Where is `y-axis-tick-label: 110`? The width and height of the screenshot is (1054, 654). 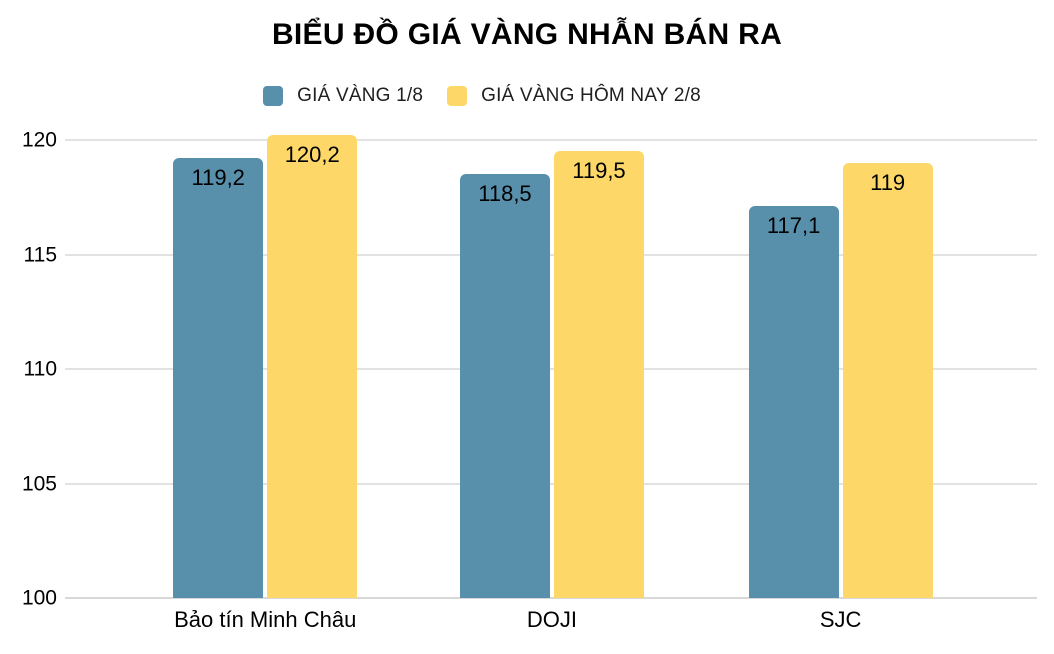 y-axis-tick-label: 110 is located at coordinates (40, 369).